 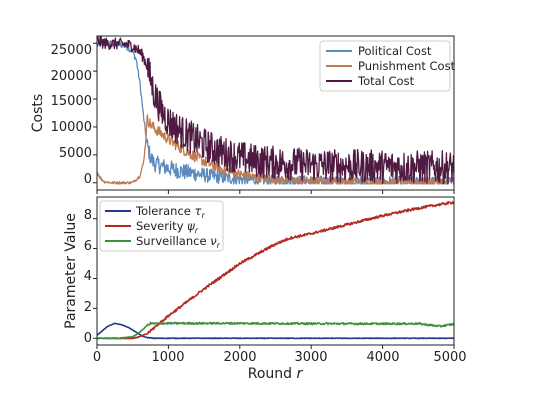 I want to click on parameters-legend: Tolerance τr Severity ψr Surveillance νr, so click(x=161, y=226).